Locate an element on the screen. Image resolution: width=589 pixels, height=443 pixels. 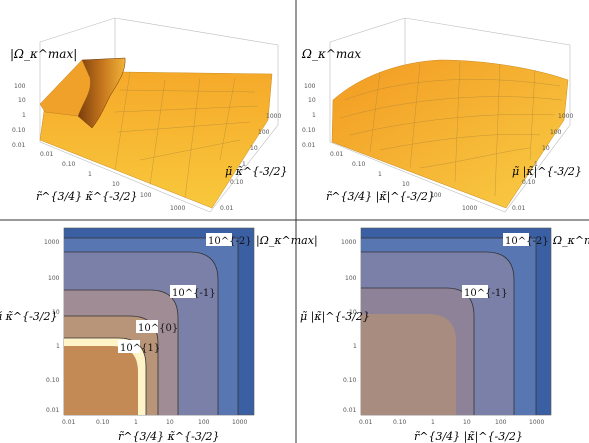
p2-x-ticks: 0.01 0.10 1 10 100 1000 is located at coordinates (403, 181).